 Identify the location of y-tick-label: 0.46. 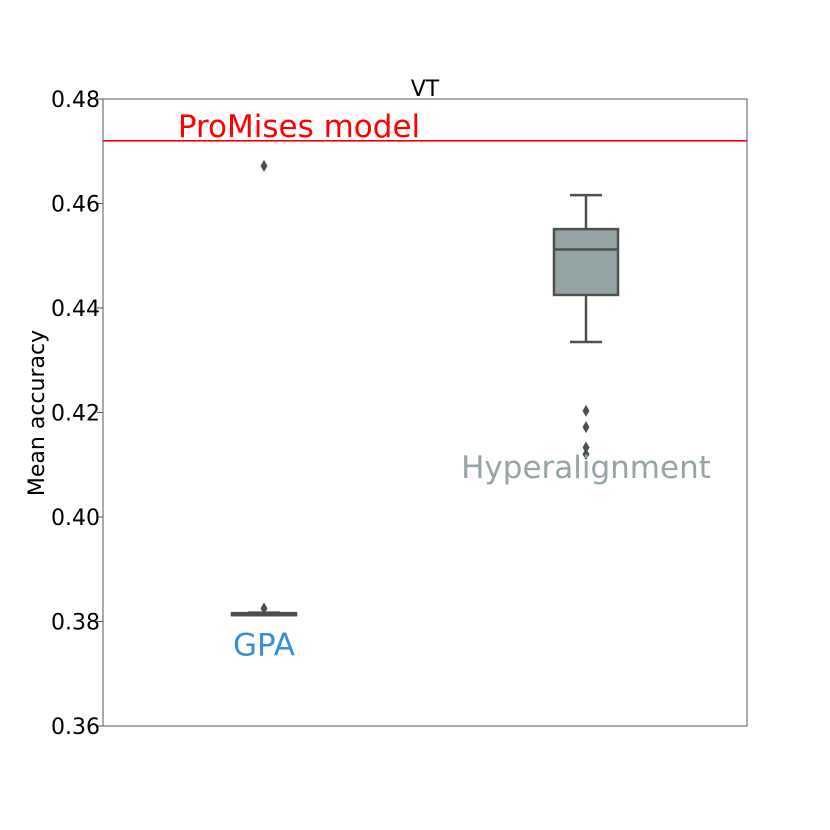
(75, 205).